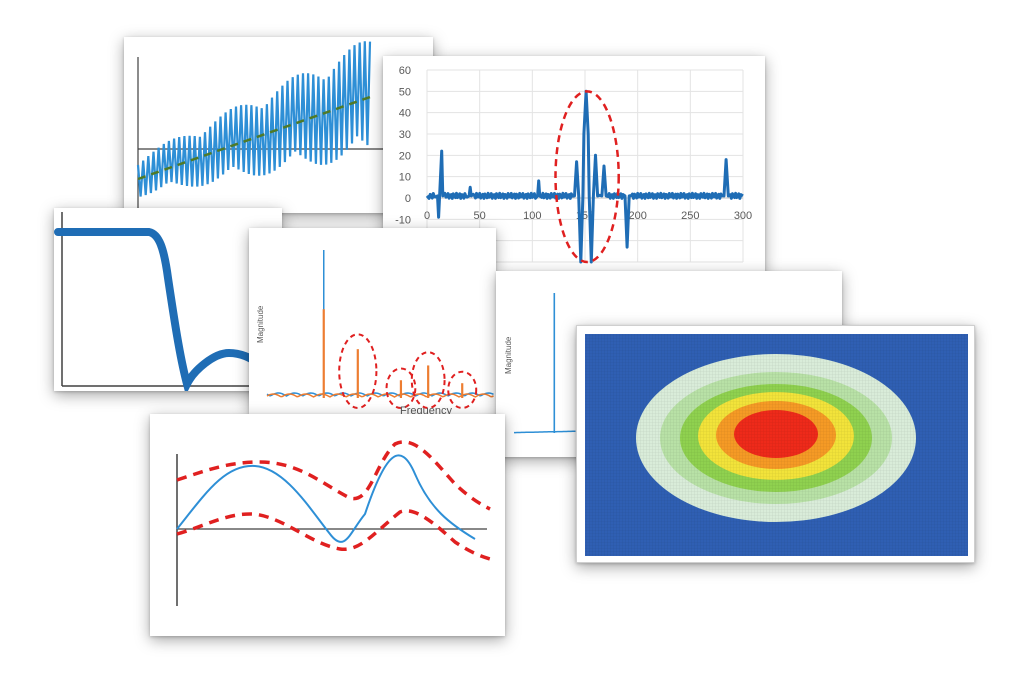  I want to click on noisy-signal-line, so click(254, 119).